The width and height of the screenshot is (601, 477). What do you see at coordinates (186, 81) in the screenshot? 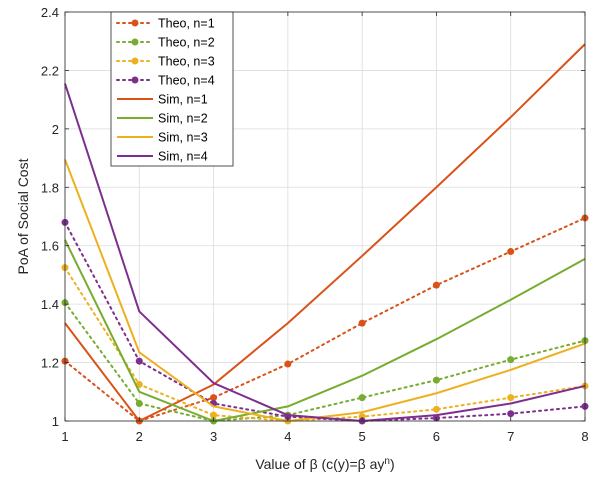
I see `legend-label: Theo, n=4` at bounding box center [186, 81].